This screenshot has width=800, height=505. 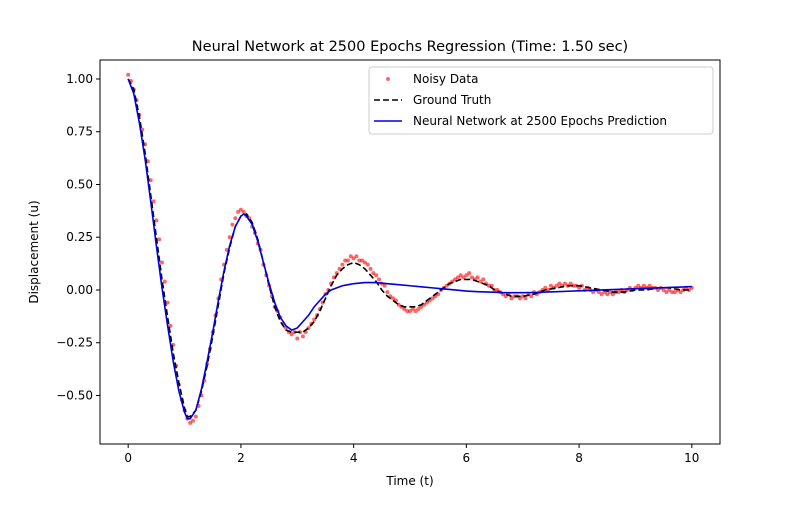 What do you see at coordinates (79, 290) in the screenshot?
I see `y-tick-label: 0.00` at bounding box center [79, 290].